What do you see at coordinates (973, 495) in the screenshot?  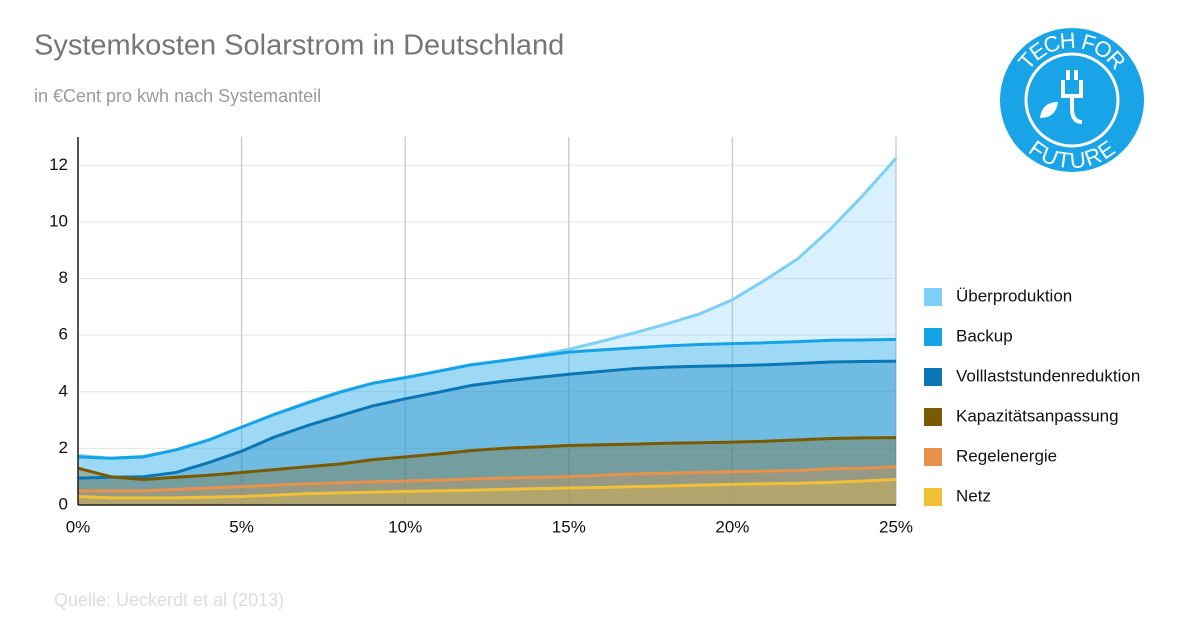 I see `legend-label: Netz` at bounding box center [973, 495].